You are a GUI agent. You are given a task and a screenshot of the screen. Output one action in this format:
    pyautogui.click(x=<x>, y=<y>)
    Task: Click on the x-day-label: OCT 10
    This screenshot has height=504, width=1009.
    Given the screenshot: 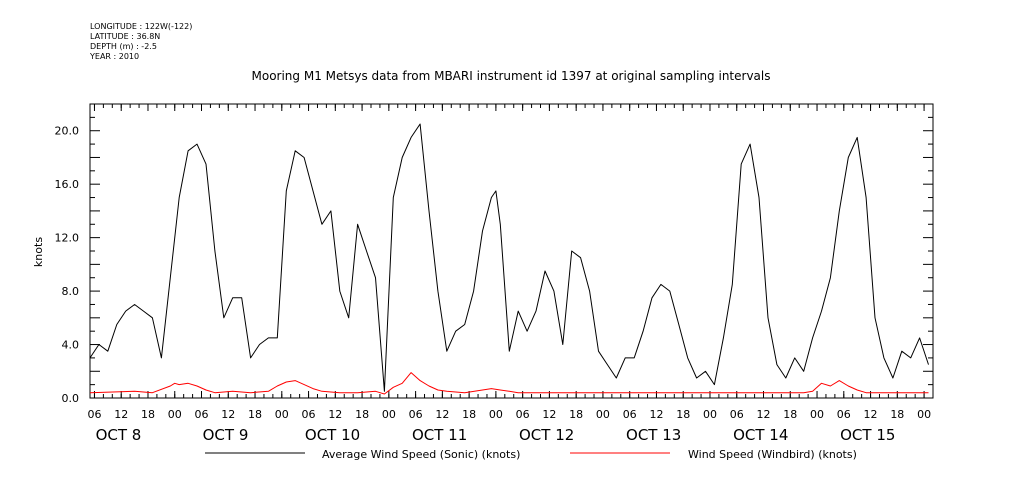 What is the action you would take?
    pyautogui.click(x=332, y=435)
    